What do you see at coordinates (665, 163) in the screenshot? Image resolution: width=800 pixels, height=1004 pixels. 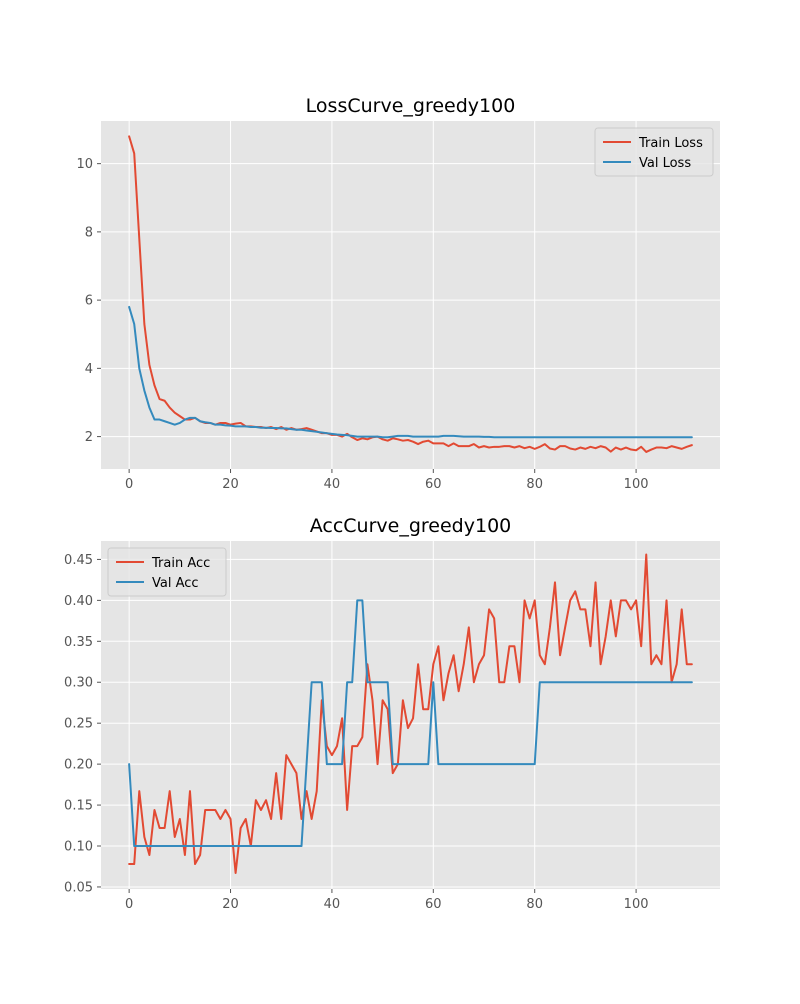 I see `legend-label-val-loss: Val Loss` at bounding box center [665, 163].